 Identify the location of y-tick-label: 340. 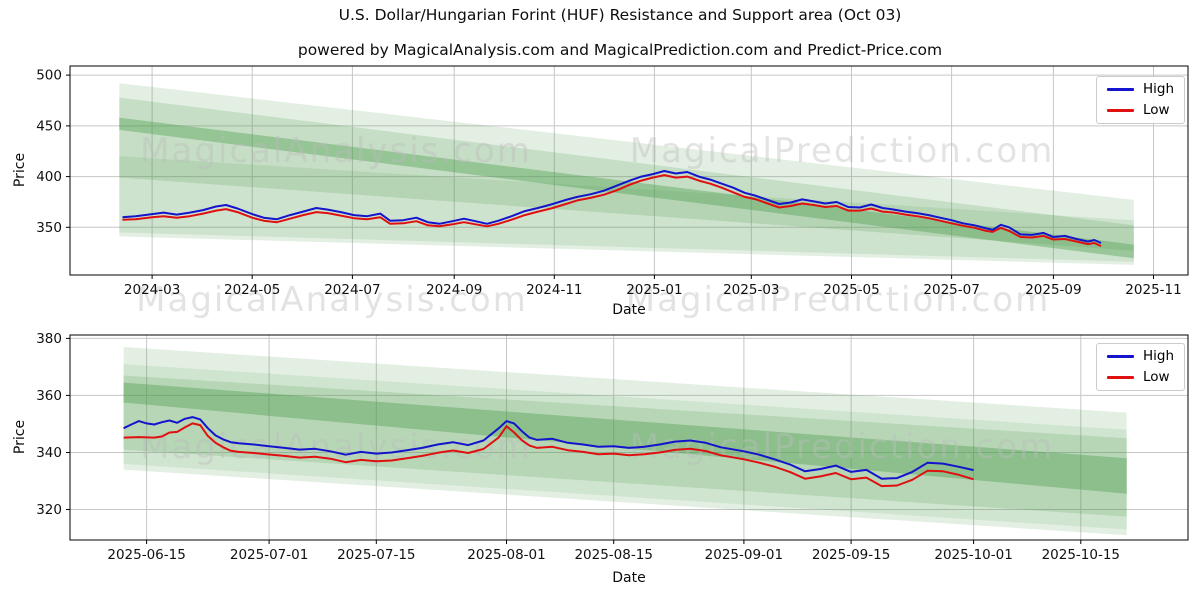
(49, 453).